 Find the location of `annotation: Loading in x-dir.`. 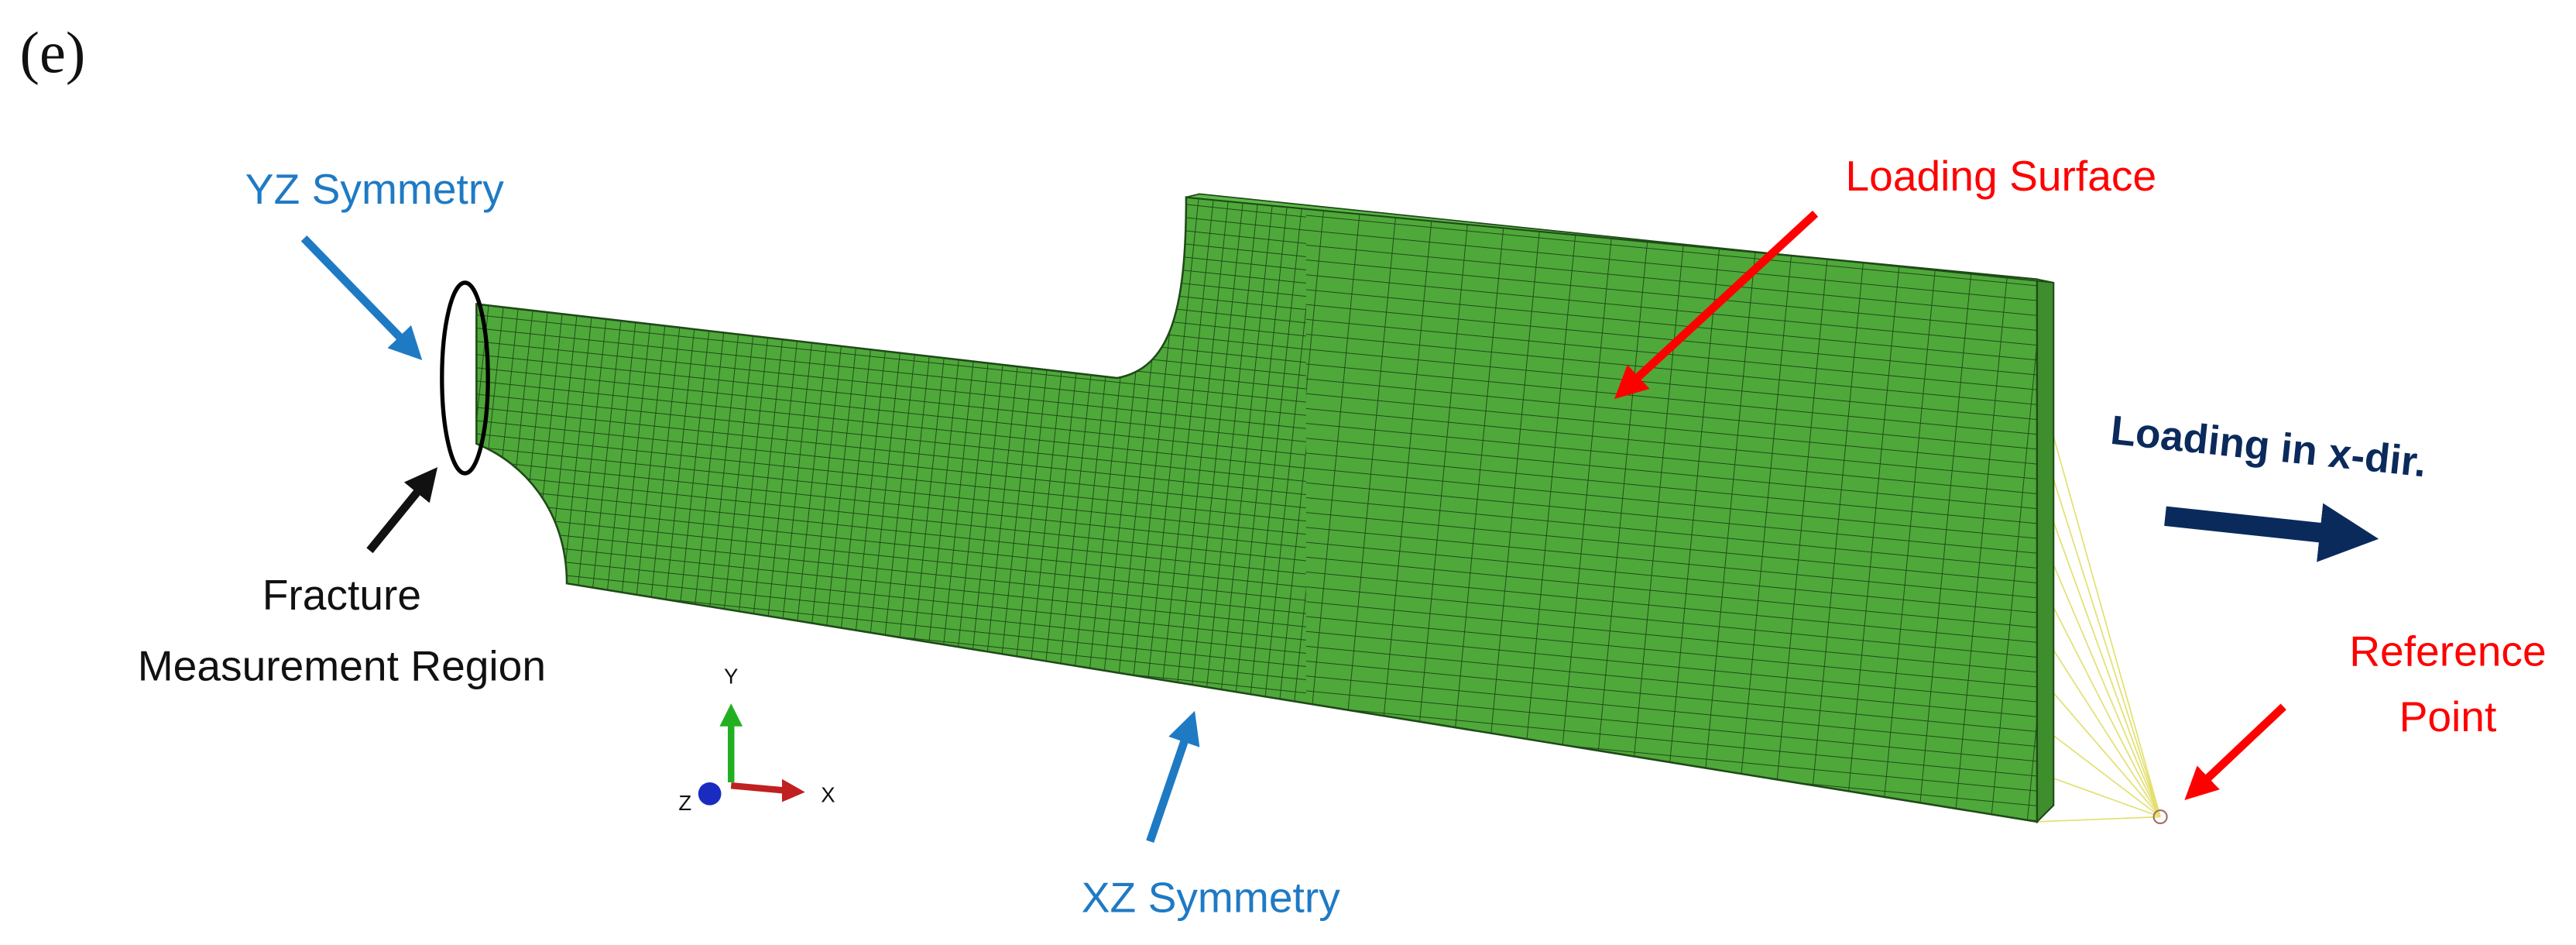

annotation: Loading in x-dir. is located at coordinates (2268, 446).